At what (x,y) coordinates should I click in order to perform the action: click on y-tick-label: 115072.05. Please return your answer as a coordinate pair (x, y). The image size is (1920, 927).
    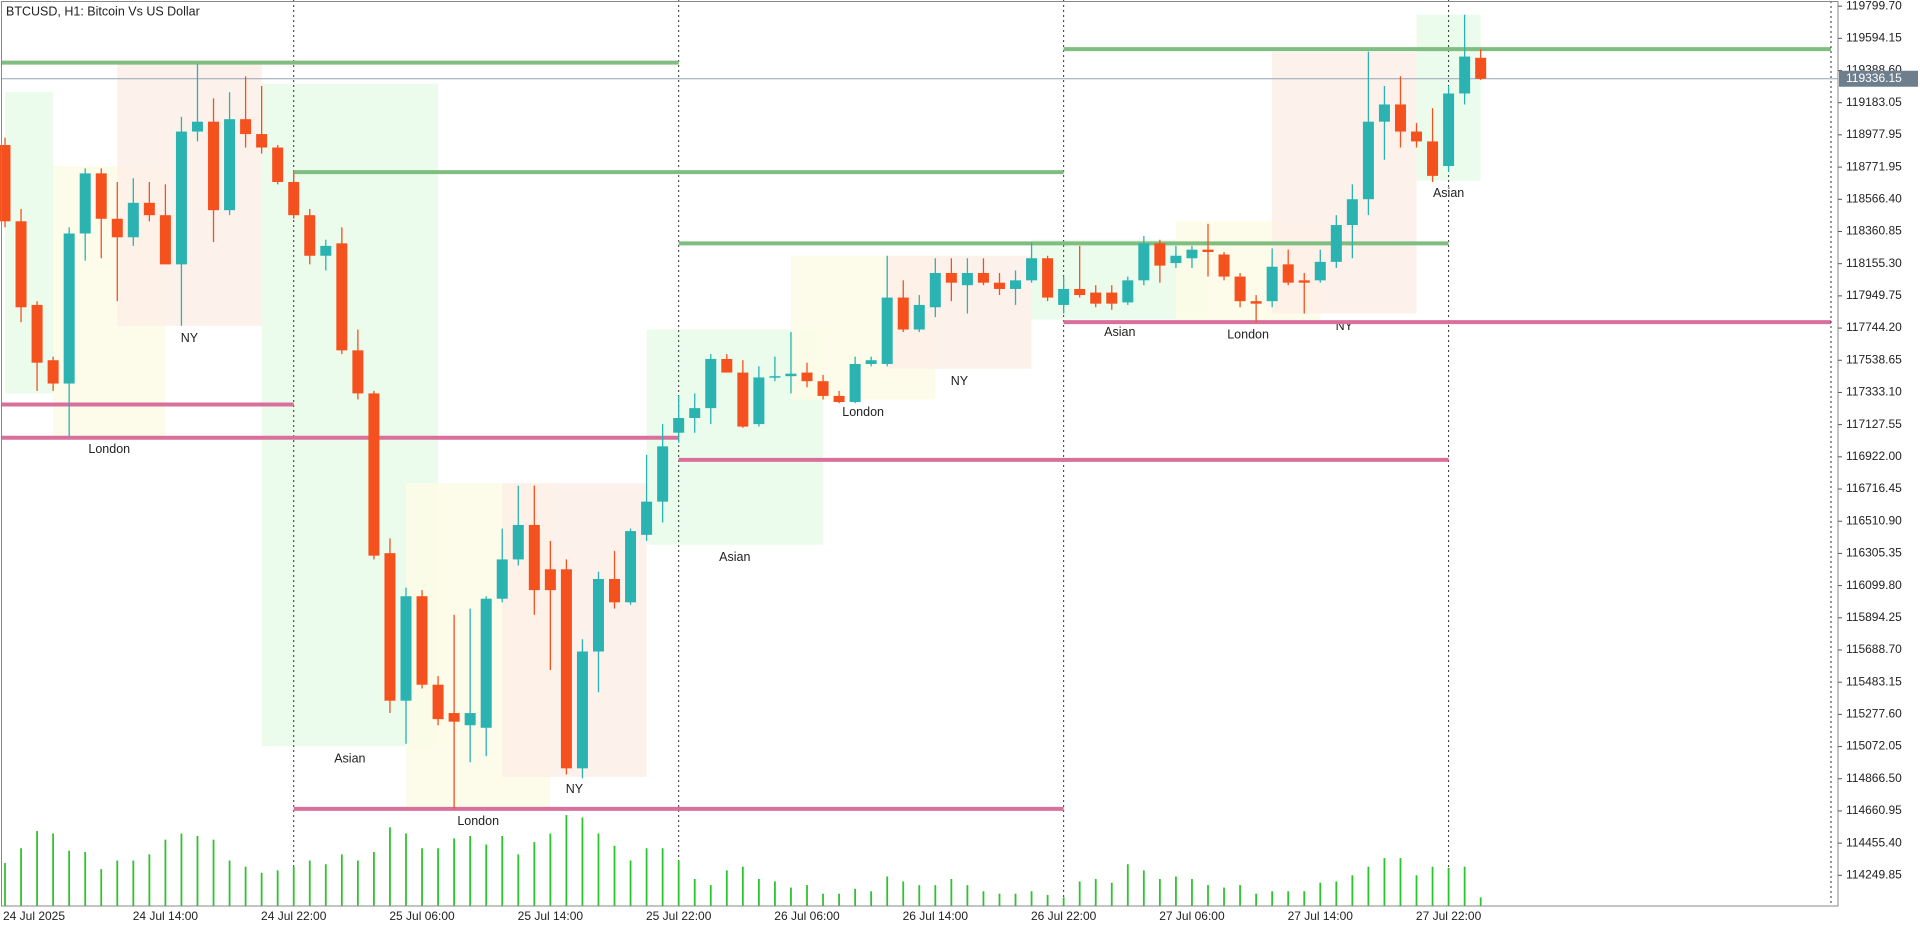
    Looking at the image, I should click on (1874, 746).